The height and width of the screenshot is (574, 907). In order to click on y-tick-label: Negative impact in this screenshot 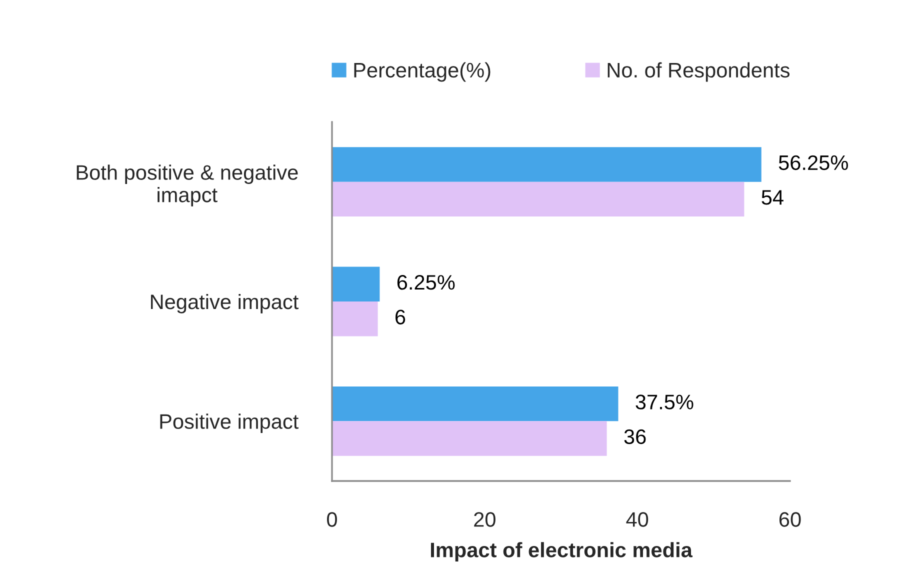, I will do `click(225, 304)`.